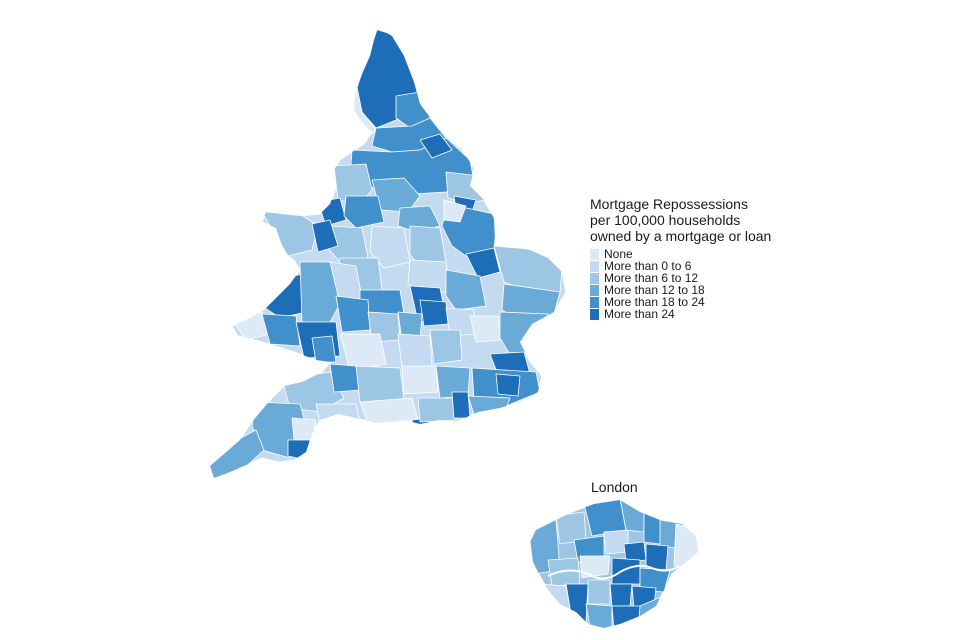  Describe the element at coordinates (390, 247) in the screenshot. I see `area-derbyshire` at that location.